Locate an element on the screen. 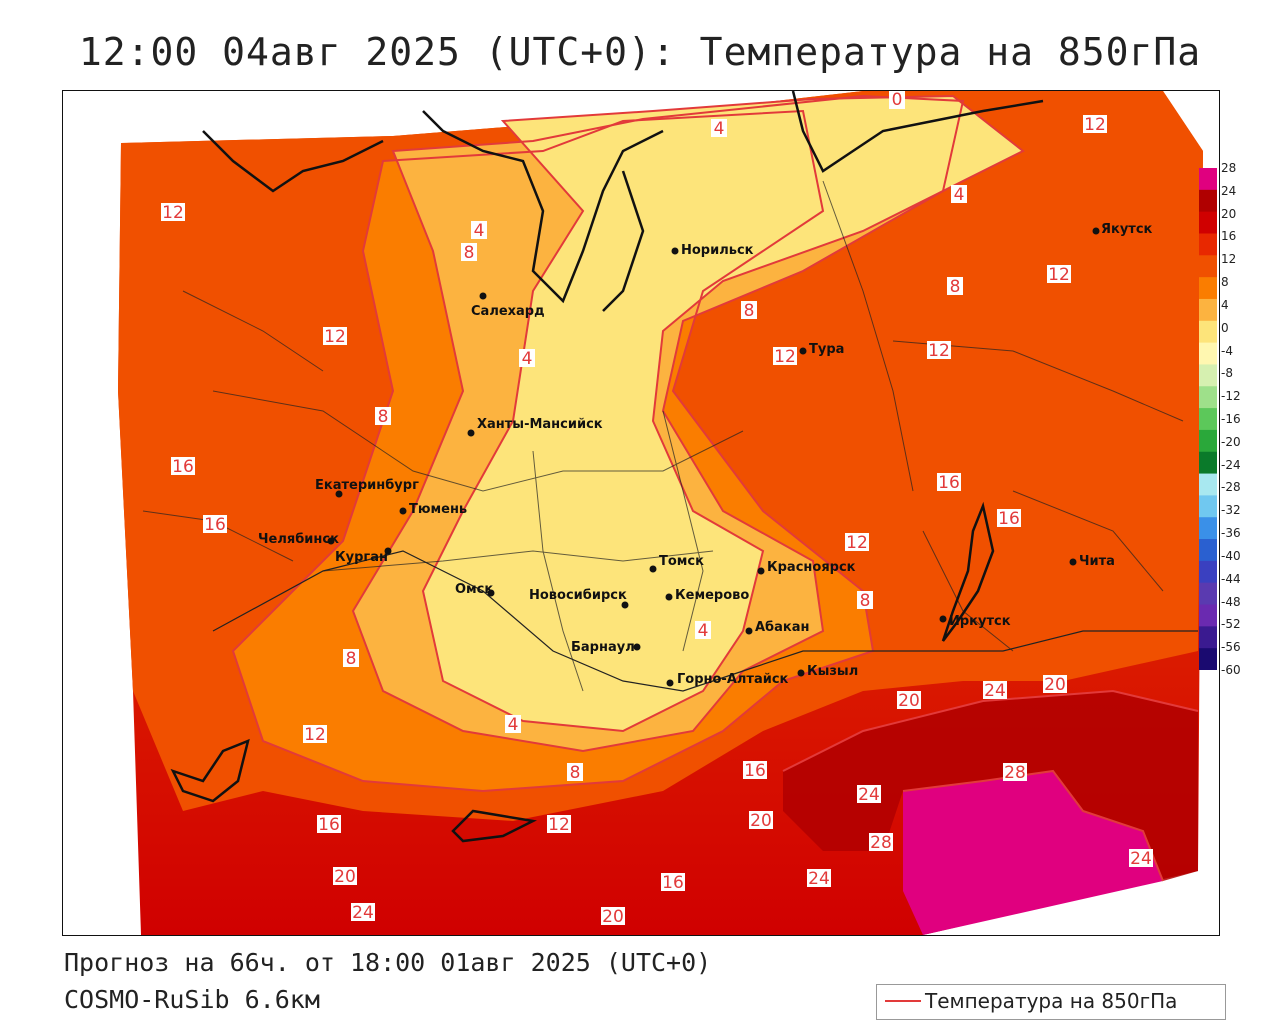 This screenshot has width=1280, height=1024. colorbar-tick-label: -40 is located at coordinates (1231, 555).